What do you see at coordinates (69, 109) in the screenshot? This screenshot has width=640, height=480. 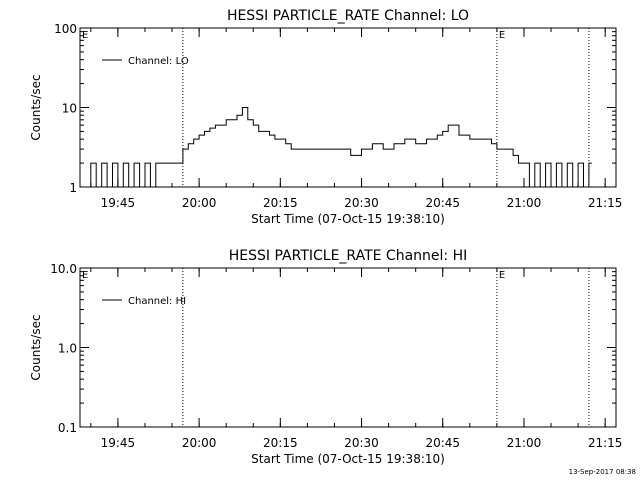 I see `y-tick-label: 10` at bounding box center [69, 109].